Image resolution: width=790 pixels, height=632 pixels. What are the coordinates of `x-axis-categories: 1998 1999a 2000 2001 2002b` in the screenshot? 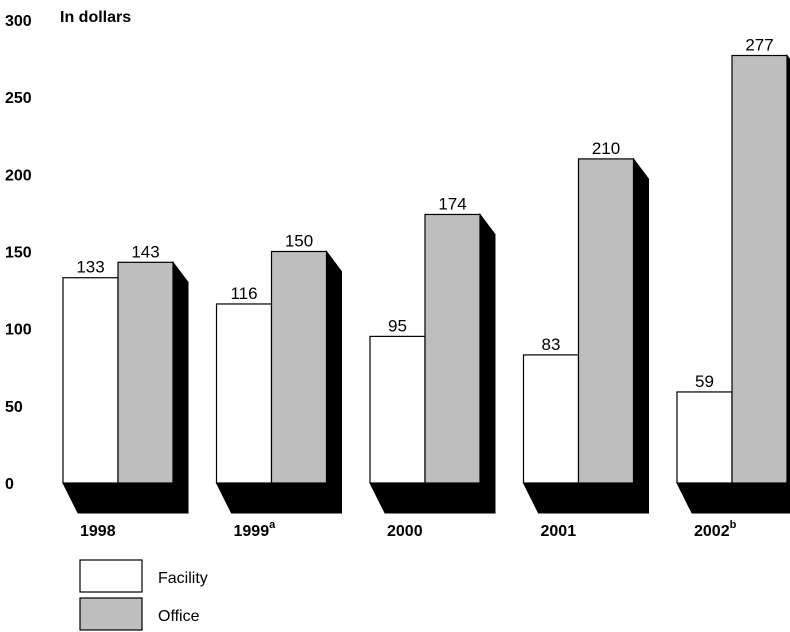 It's located at (408, 529).